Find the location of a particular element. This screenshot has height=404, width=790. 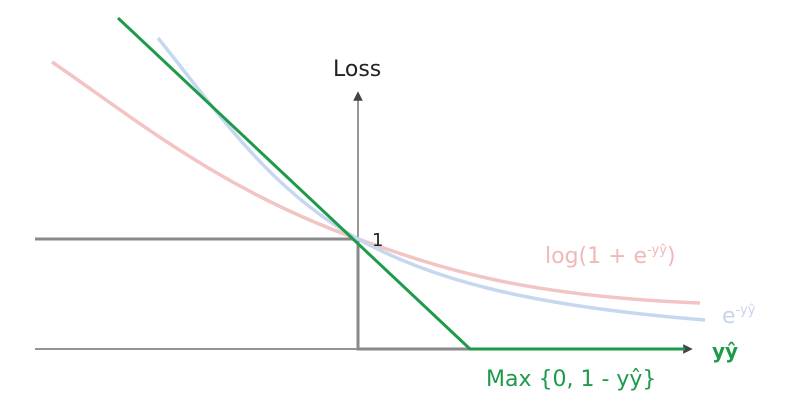

logistic-close: ) is located at coordinates (671, 256).